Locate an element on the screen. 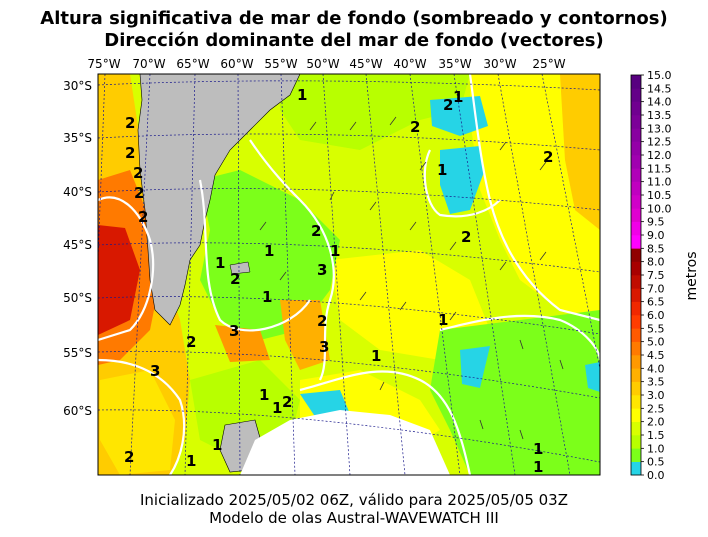 The width and height of the screenshot is (708, 537). latitude-label: 40°S is located at coordinates (77, 192).